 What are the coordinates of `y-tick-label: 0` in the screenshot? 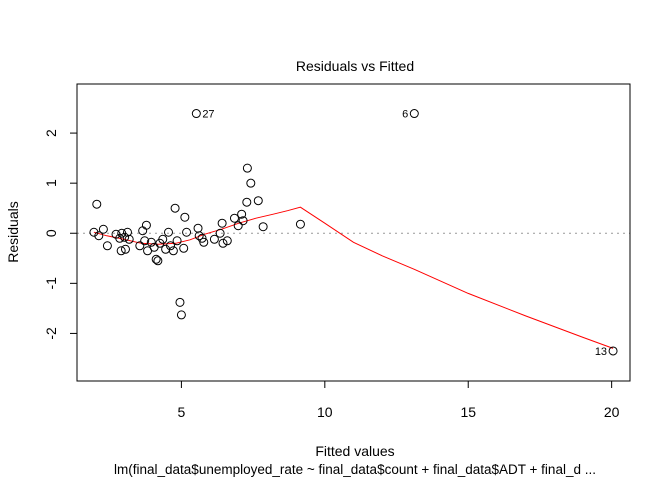 It's located at (51, 233).